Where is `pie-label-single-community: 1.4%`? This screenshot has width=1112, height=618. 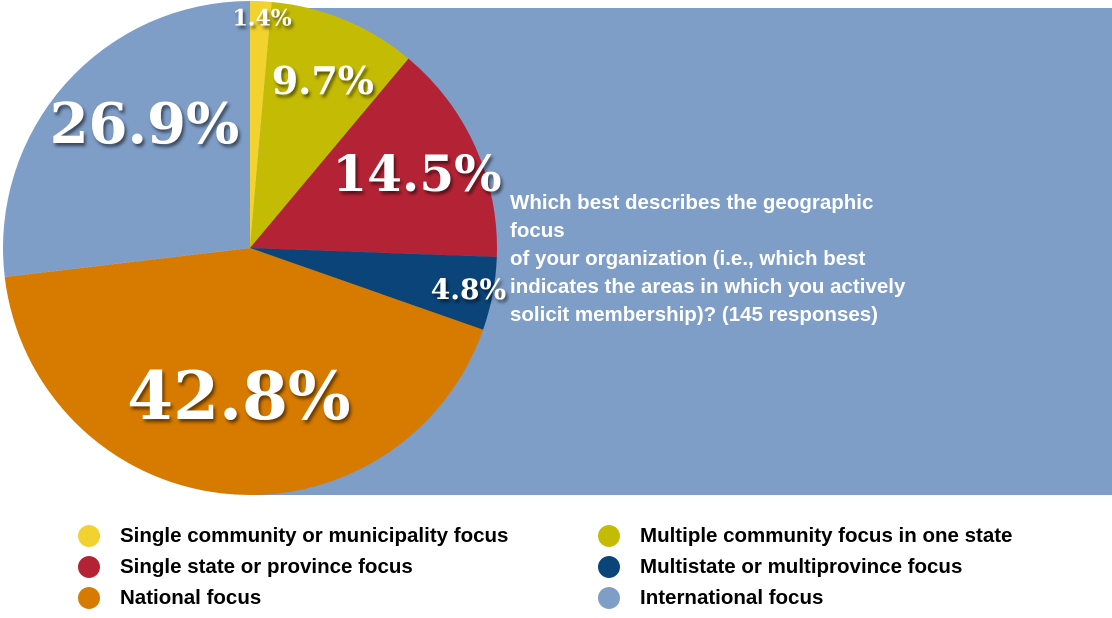
pie-label-single-community: 1.4% is located at coordinates (262, 19).